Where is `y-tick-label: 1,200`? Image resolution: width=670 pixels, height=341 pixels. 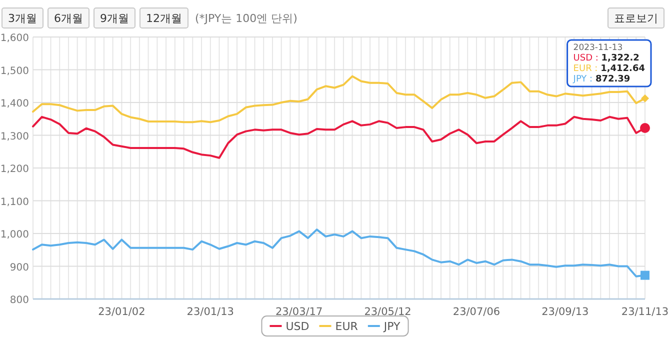 y-tick-label: 1,200 is located at coordinates (14, 169).